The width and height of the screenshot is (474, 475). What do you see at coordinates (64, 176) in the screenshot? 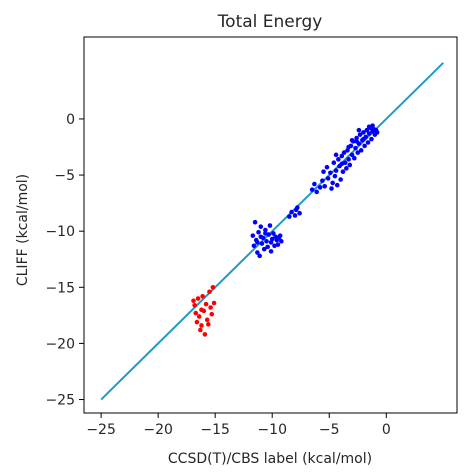
I see `y-tick-label: −5` at bounding box center [64, 176].